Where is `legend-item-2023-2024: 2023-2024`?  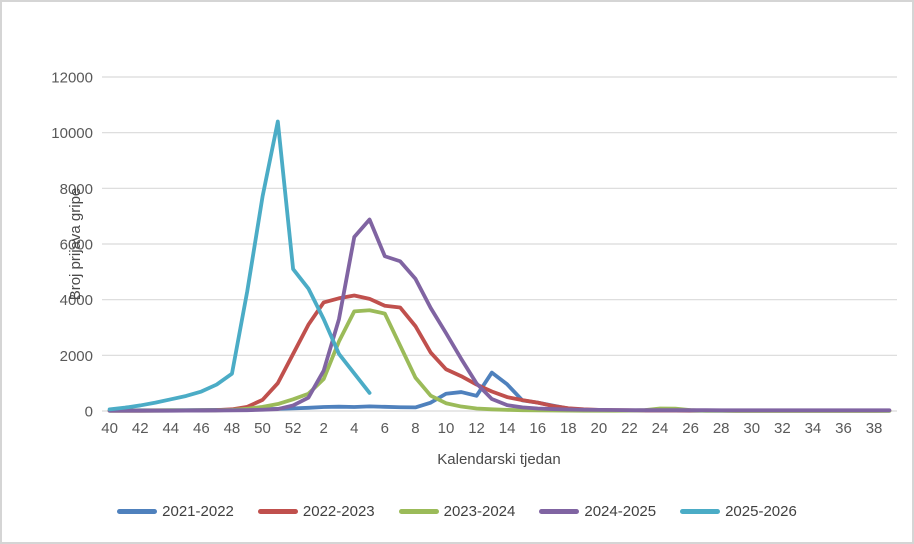 legend-item-2023-2024: 2023-2024 is located at coordinates (457, 511).